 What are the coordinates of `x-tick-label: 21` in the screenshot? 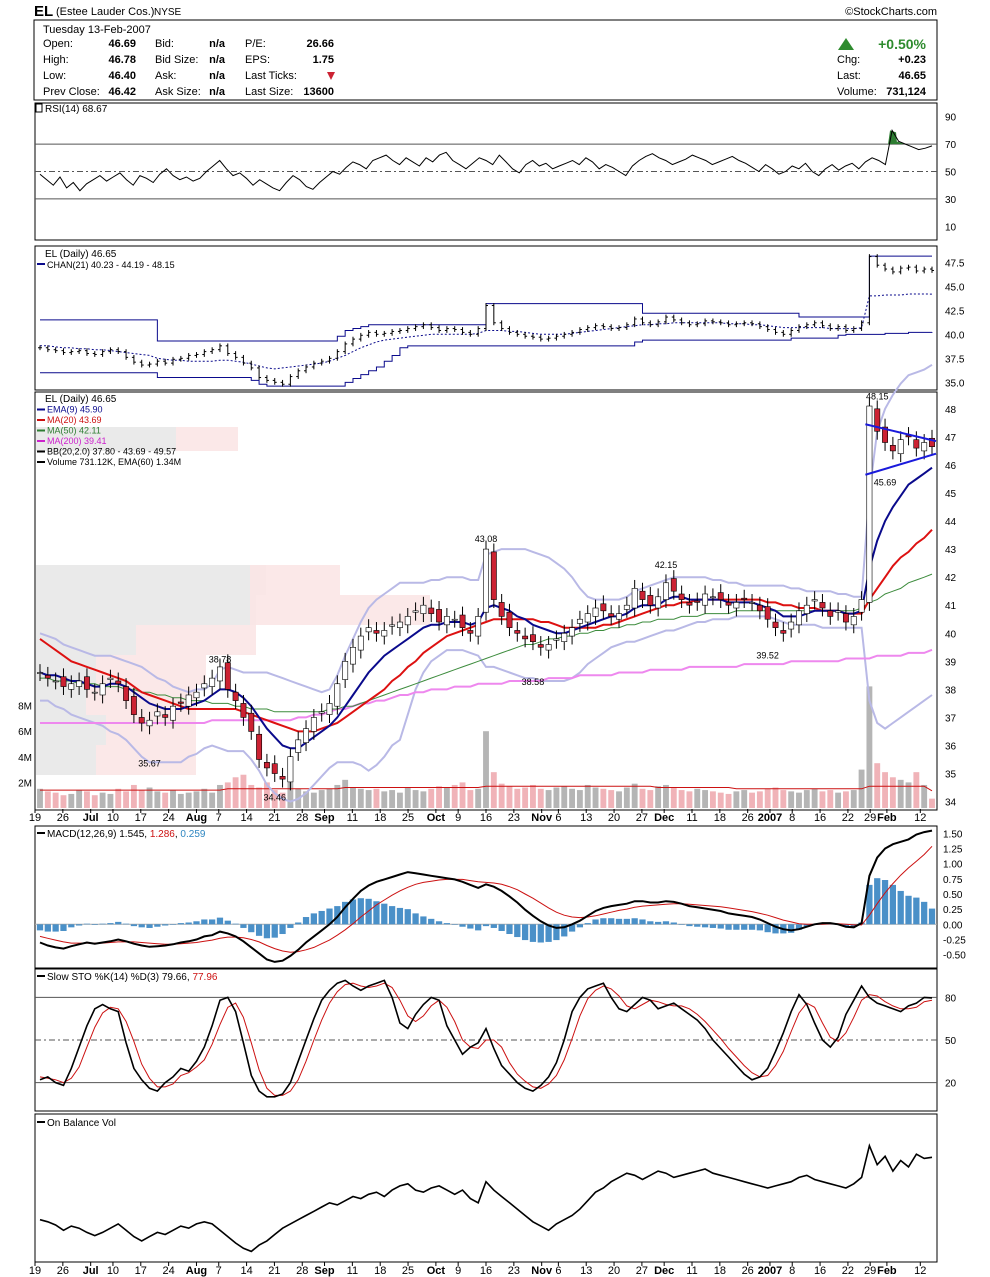 It's located at (274, 818).